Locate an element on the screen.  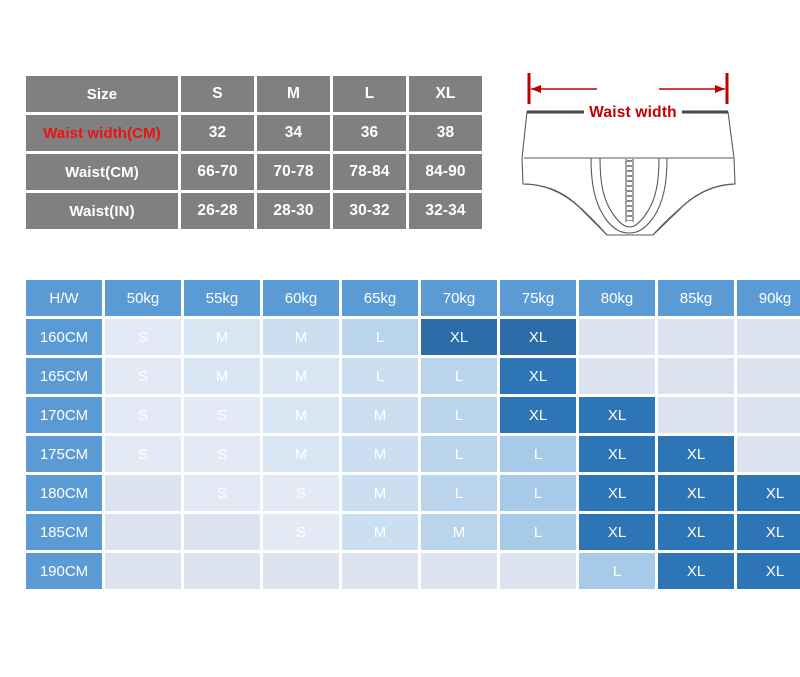
hw-grid-row: 175CM S S M M L L XL XL is located at coordinates (413, 454).